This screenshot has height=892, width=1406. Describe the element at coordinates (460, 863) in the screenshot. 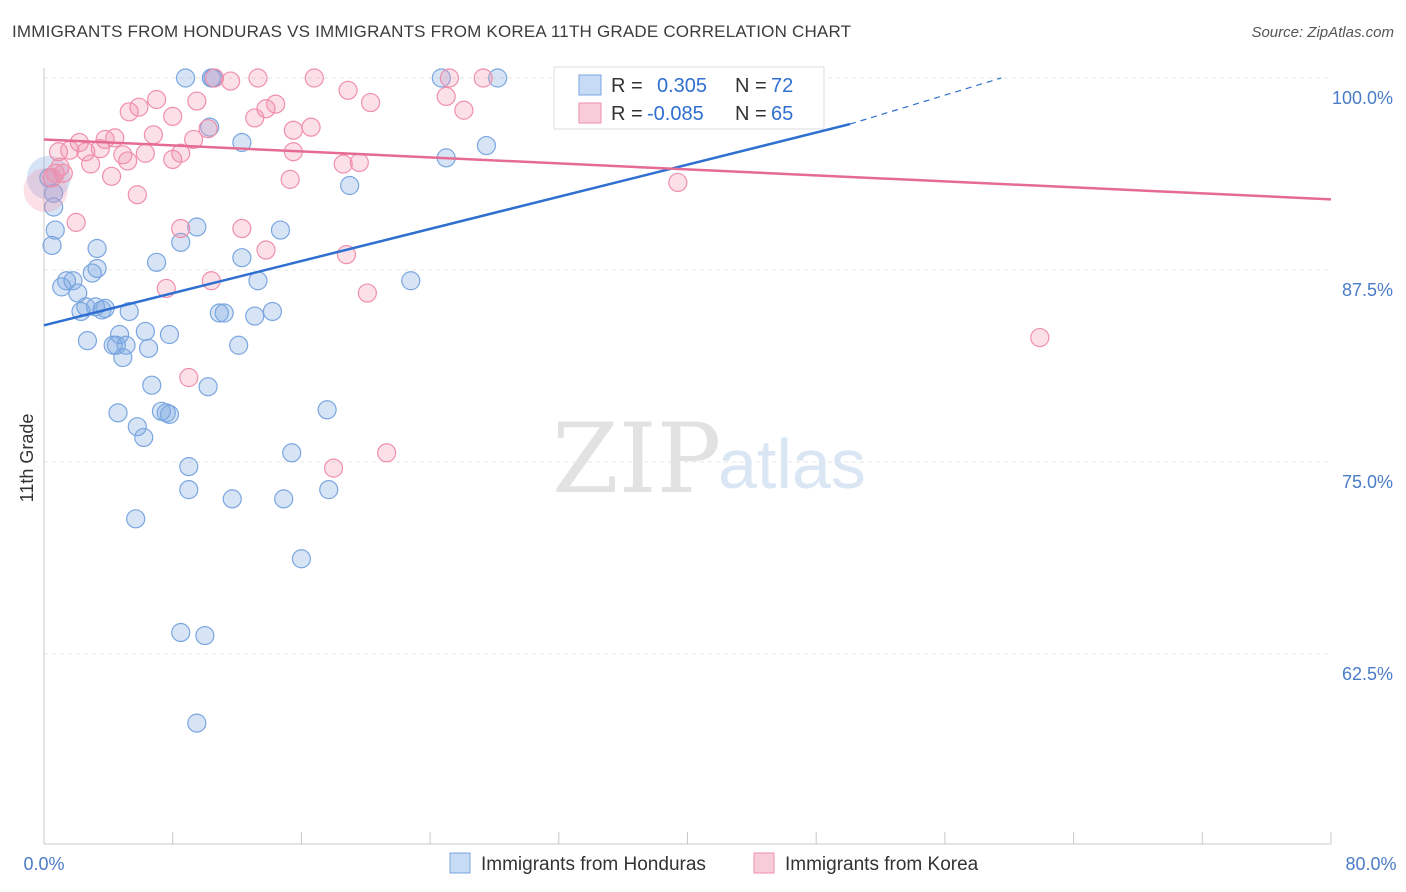

I see `bottom-legend-swatch-honduras` at that location.